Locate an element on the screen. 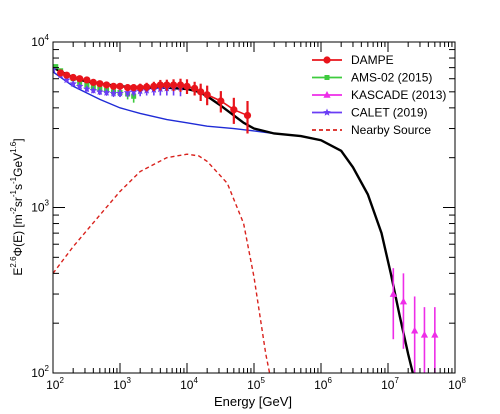  legend-item-ams-02-2015: AMS-02 (2015) is located at coordinates (372, 78).